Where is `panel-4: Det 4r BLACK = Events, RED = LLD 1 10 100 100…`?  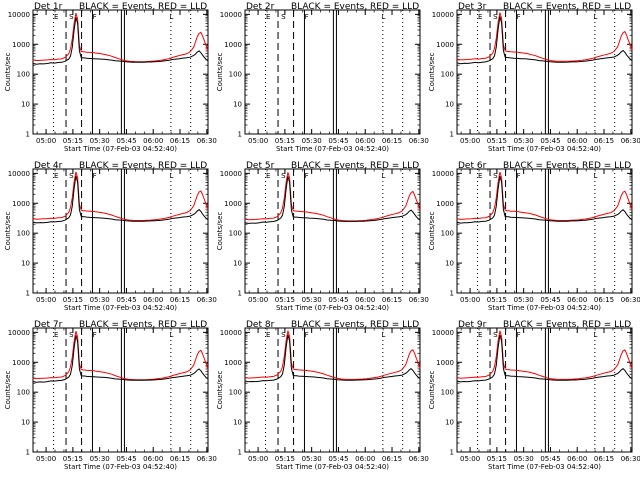
panel-4: Det 4r BLACK = Events, RED = LLD 1 10 100 100… is located at coordinates (110, 236).